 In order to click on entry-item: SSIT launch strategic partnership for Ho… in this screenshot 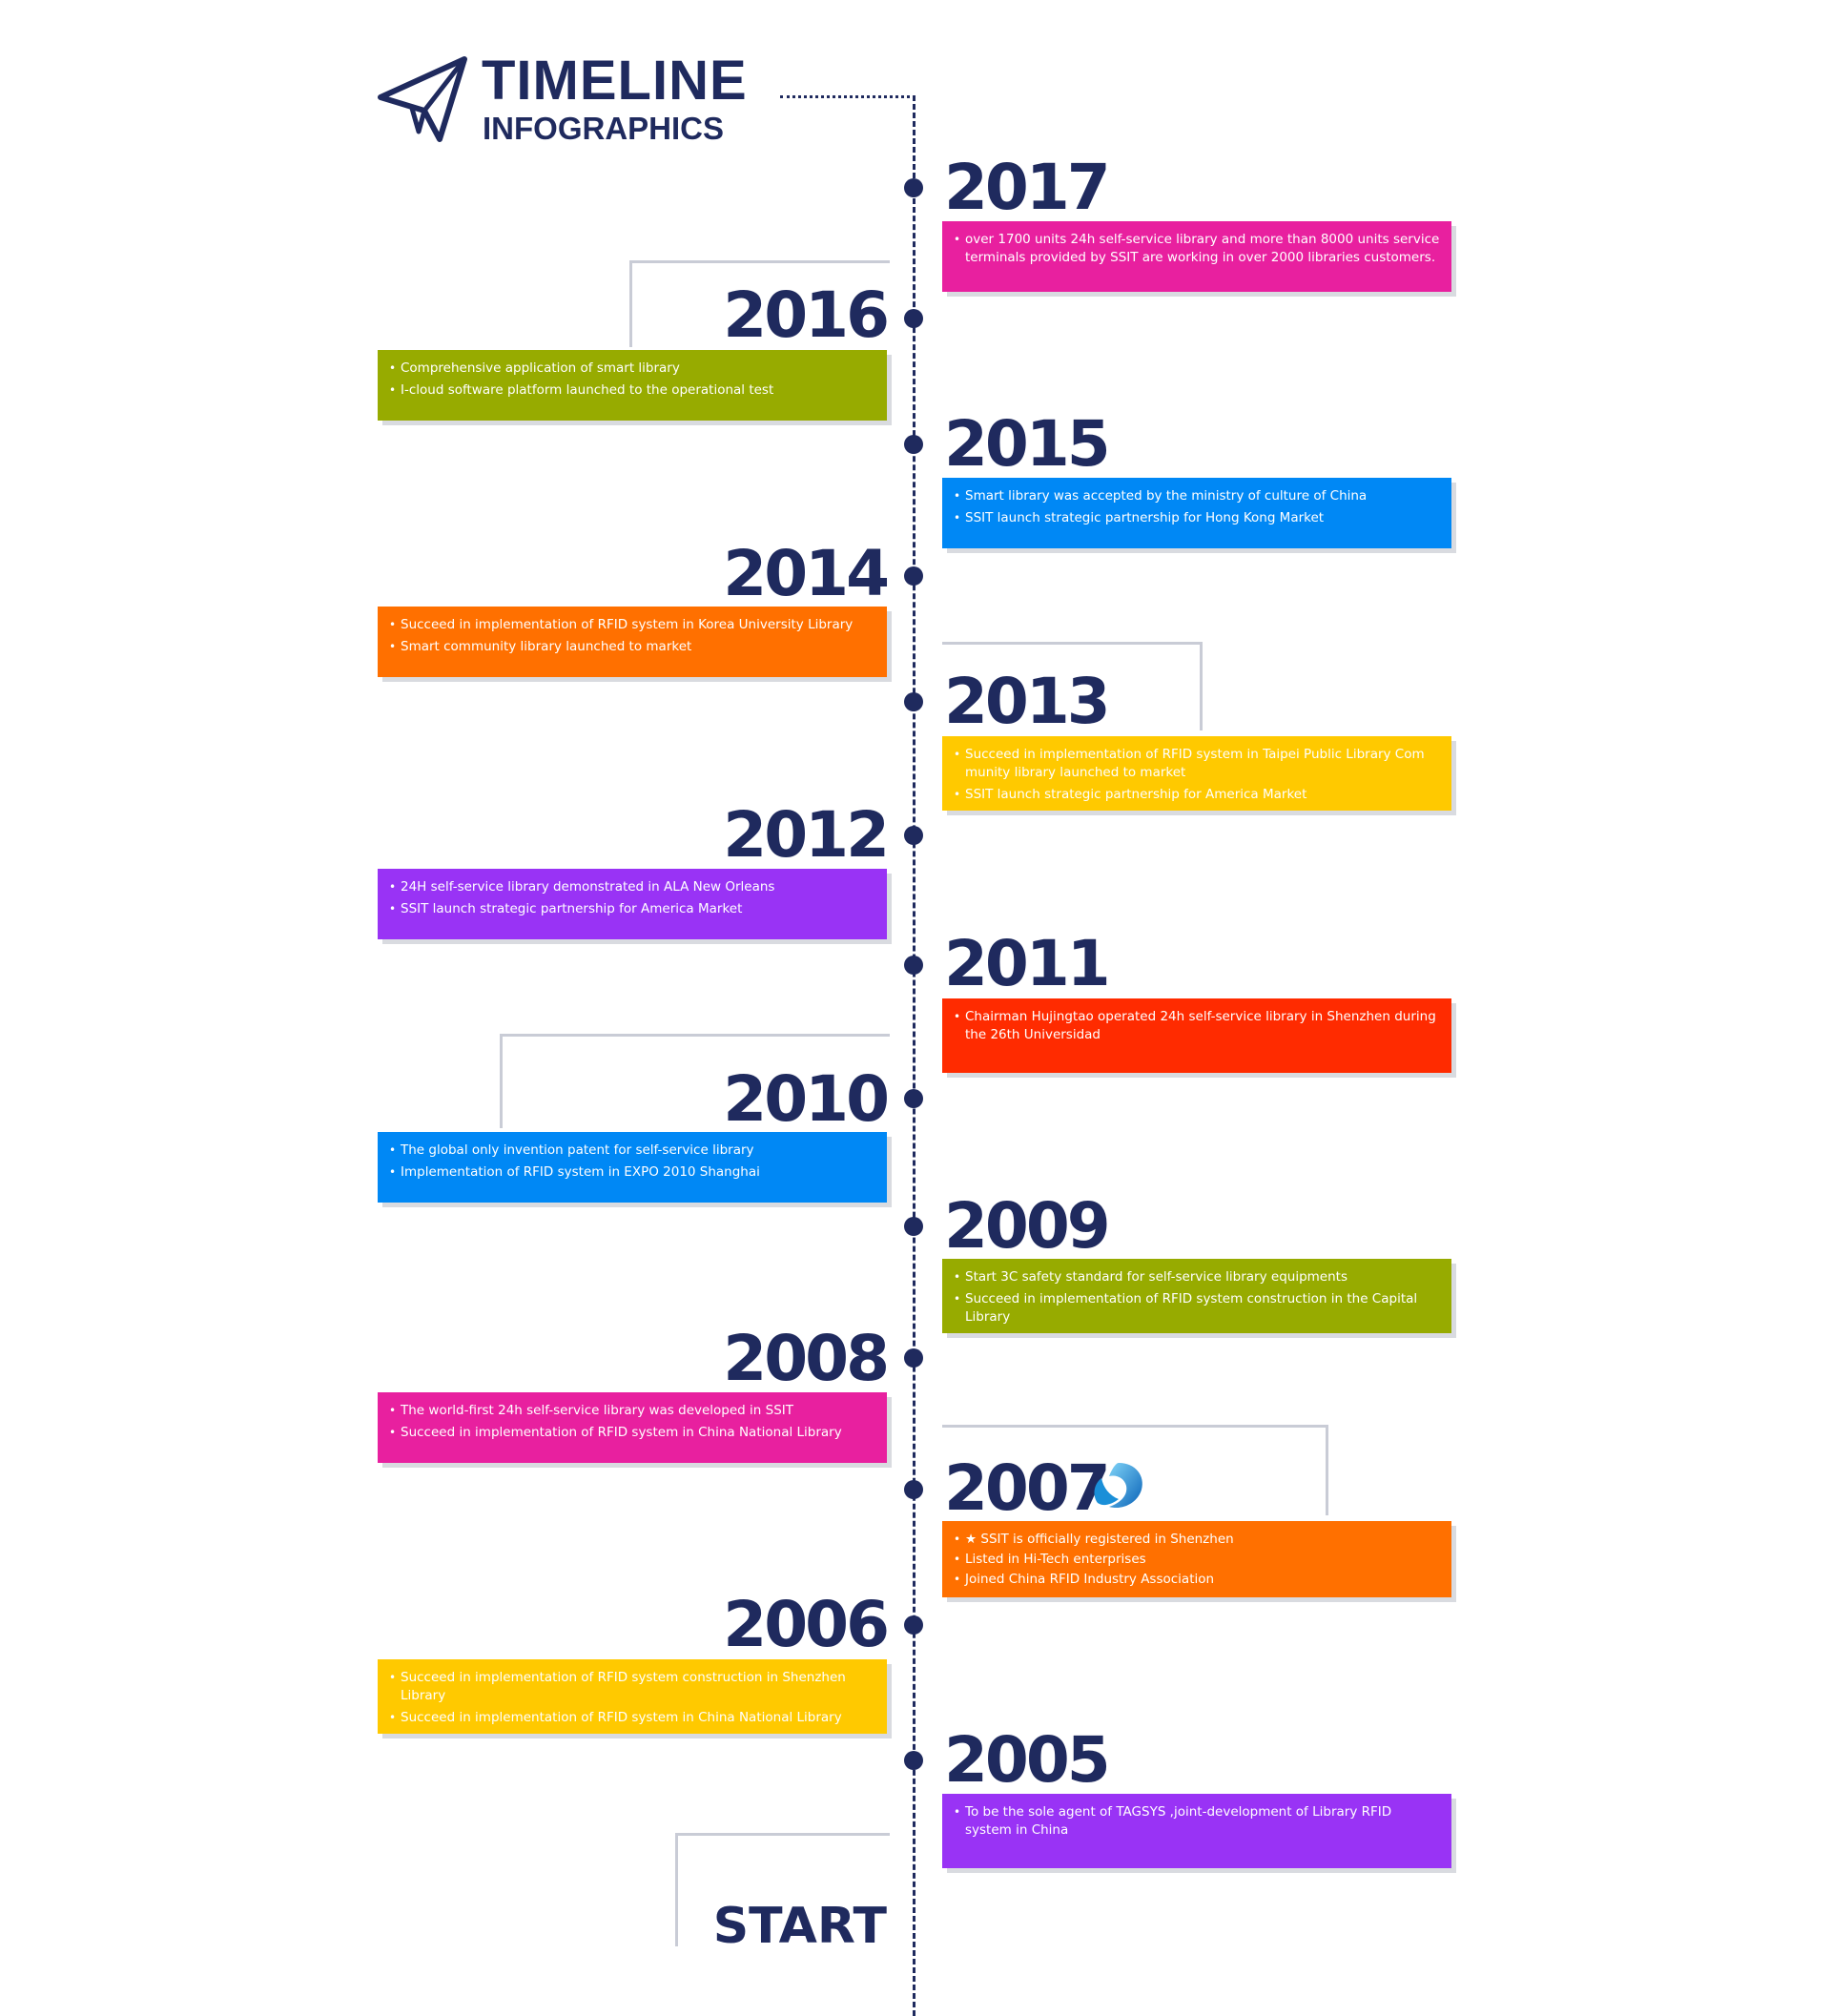, I will do `click(1197, 518)`.